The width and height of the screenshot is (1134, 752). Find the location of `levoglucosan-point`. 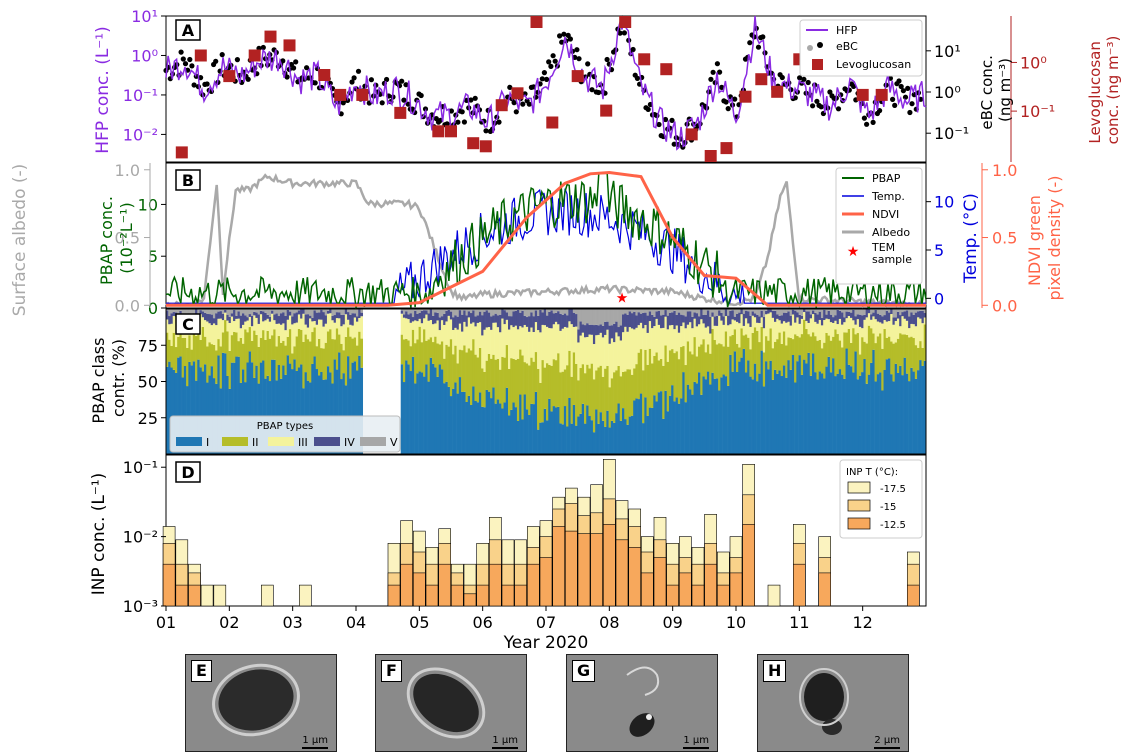

levoglucosan-point is located at coordinates (486, 146).